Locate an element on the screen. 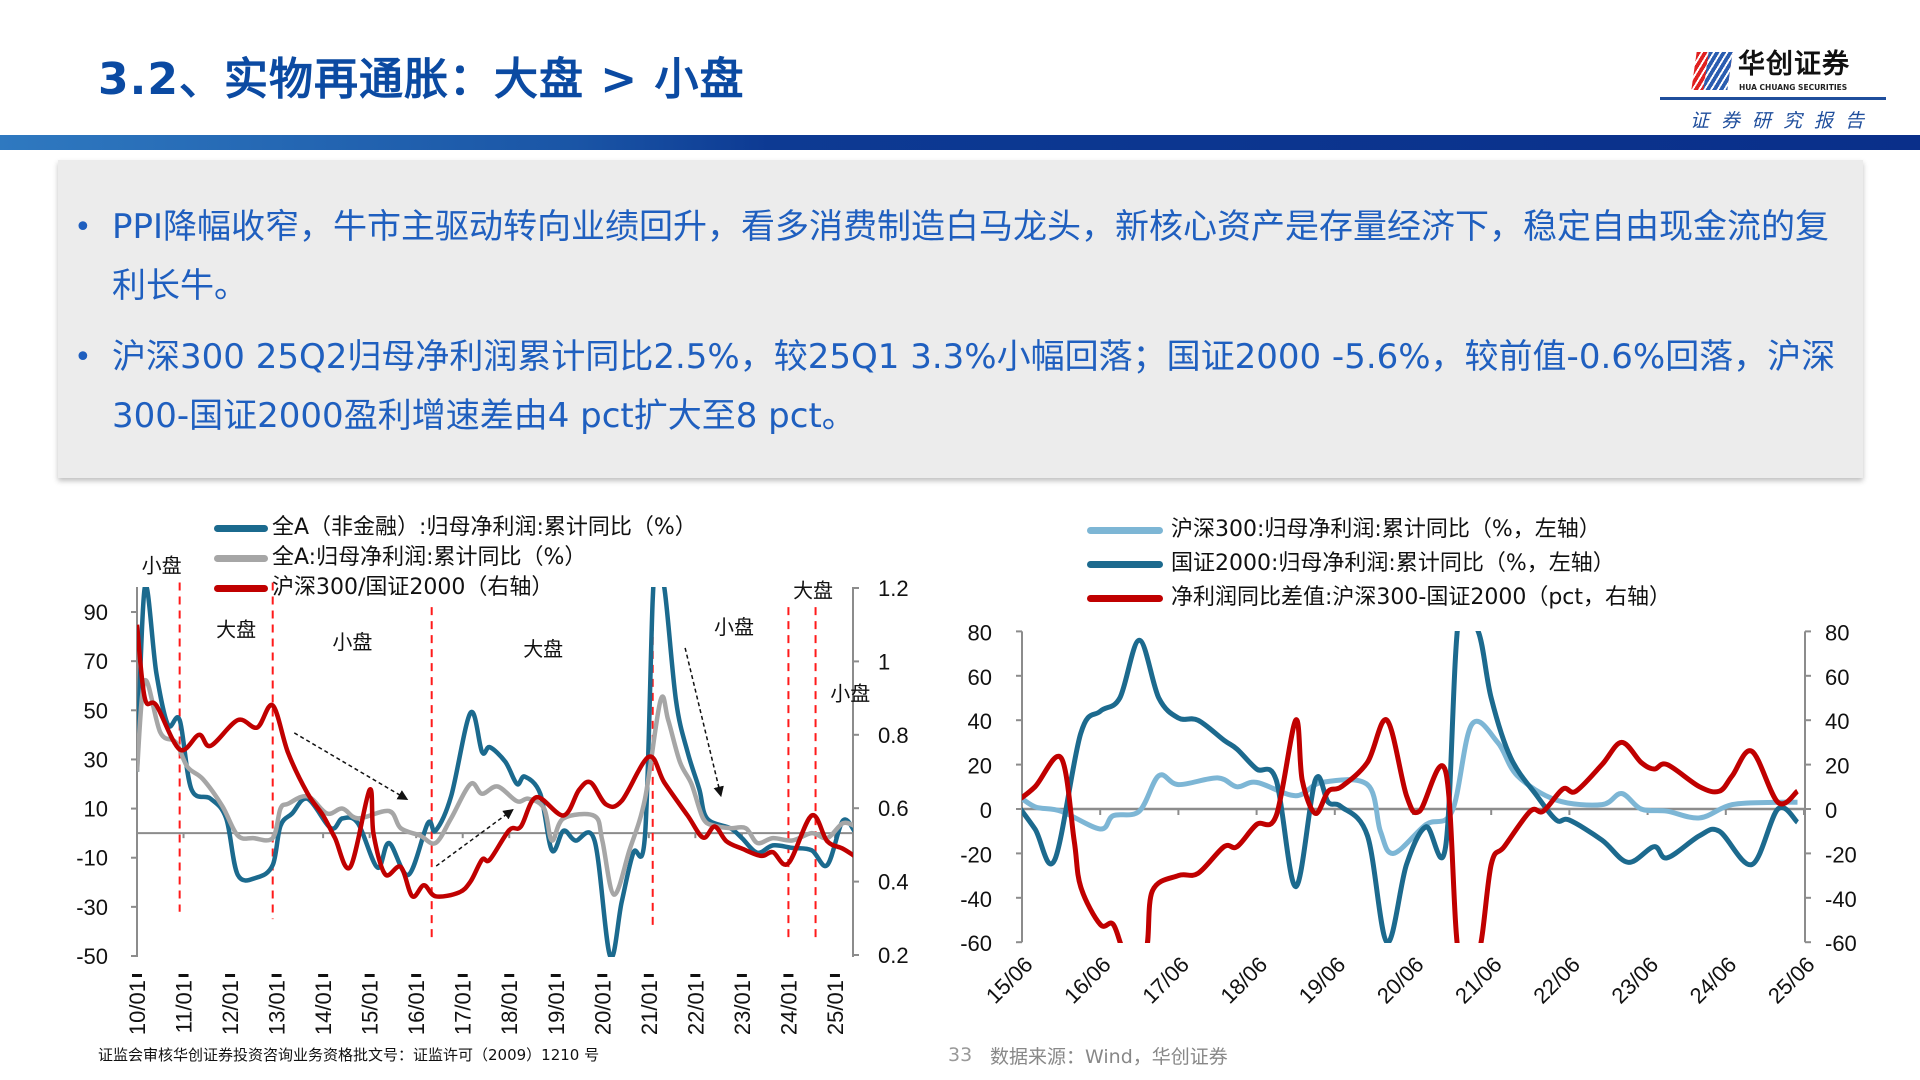  legend-label: 全A:归母净利润:累计同比（%） is located at coordinates (429, 557).